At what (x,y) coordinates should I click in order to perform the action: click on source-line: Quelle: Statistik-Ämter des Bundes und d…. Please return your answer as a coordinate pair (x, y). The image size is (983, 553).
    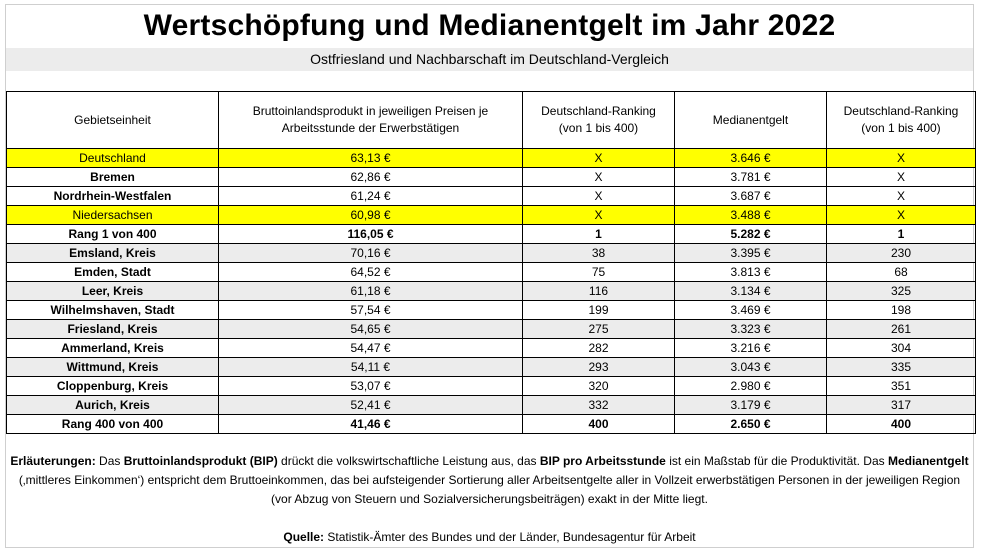
    Looking at the image, I should click on (489, 537).